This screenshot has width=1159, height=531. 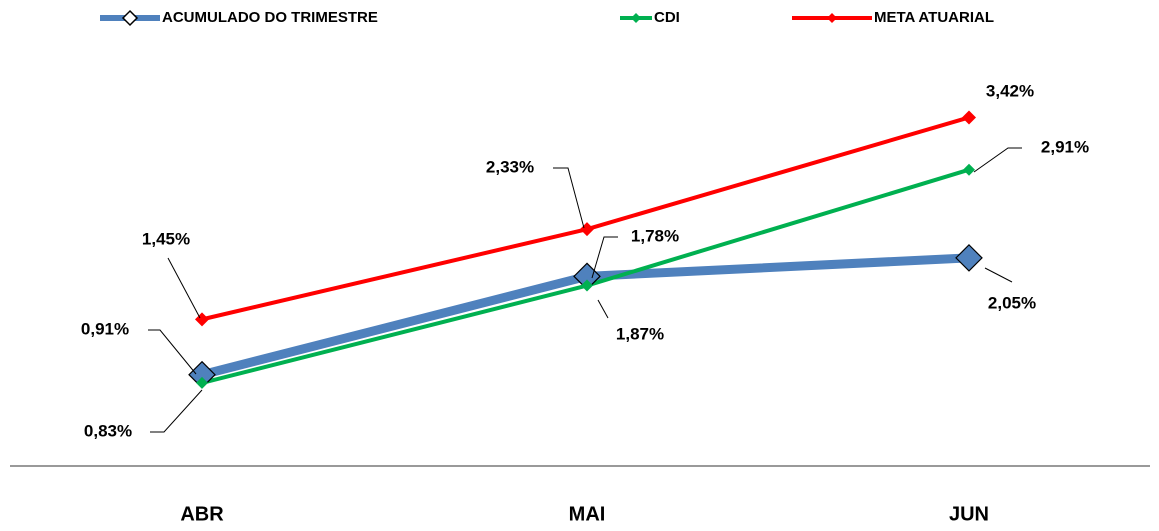 I want to click on x-tick-label: ABR, so click(x=202, y=514).